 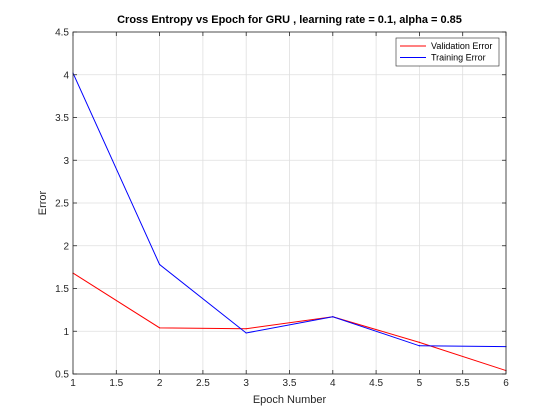 I want to click on legend-box, so click(x=447, y=52).